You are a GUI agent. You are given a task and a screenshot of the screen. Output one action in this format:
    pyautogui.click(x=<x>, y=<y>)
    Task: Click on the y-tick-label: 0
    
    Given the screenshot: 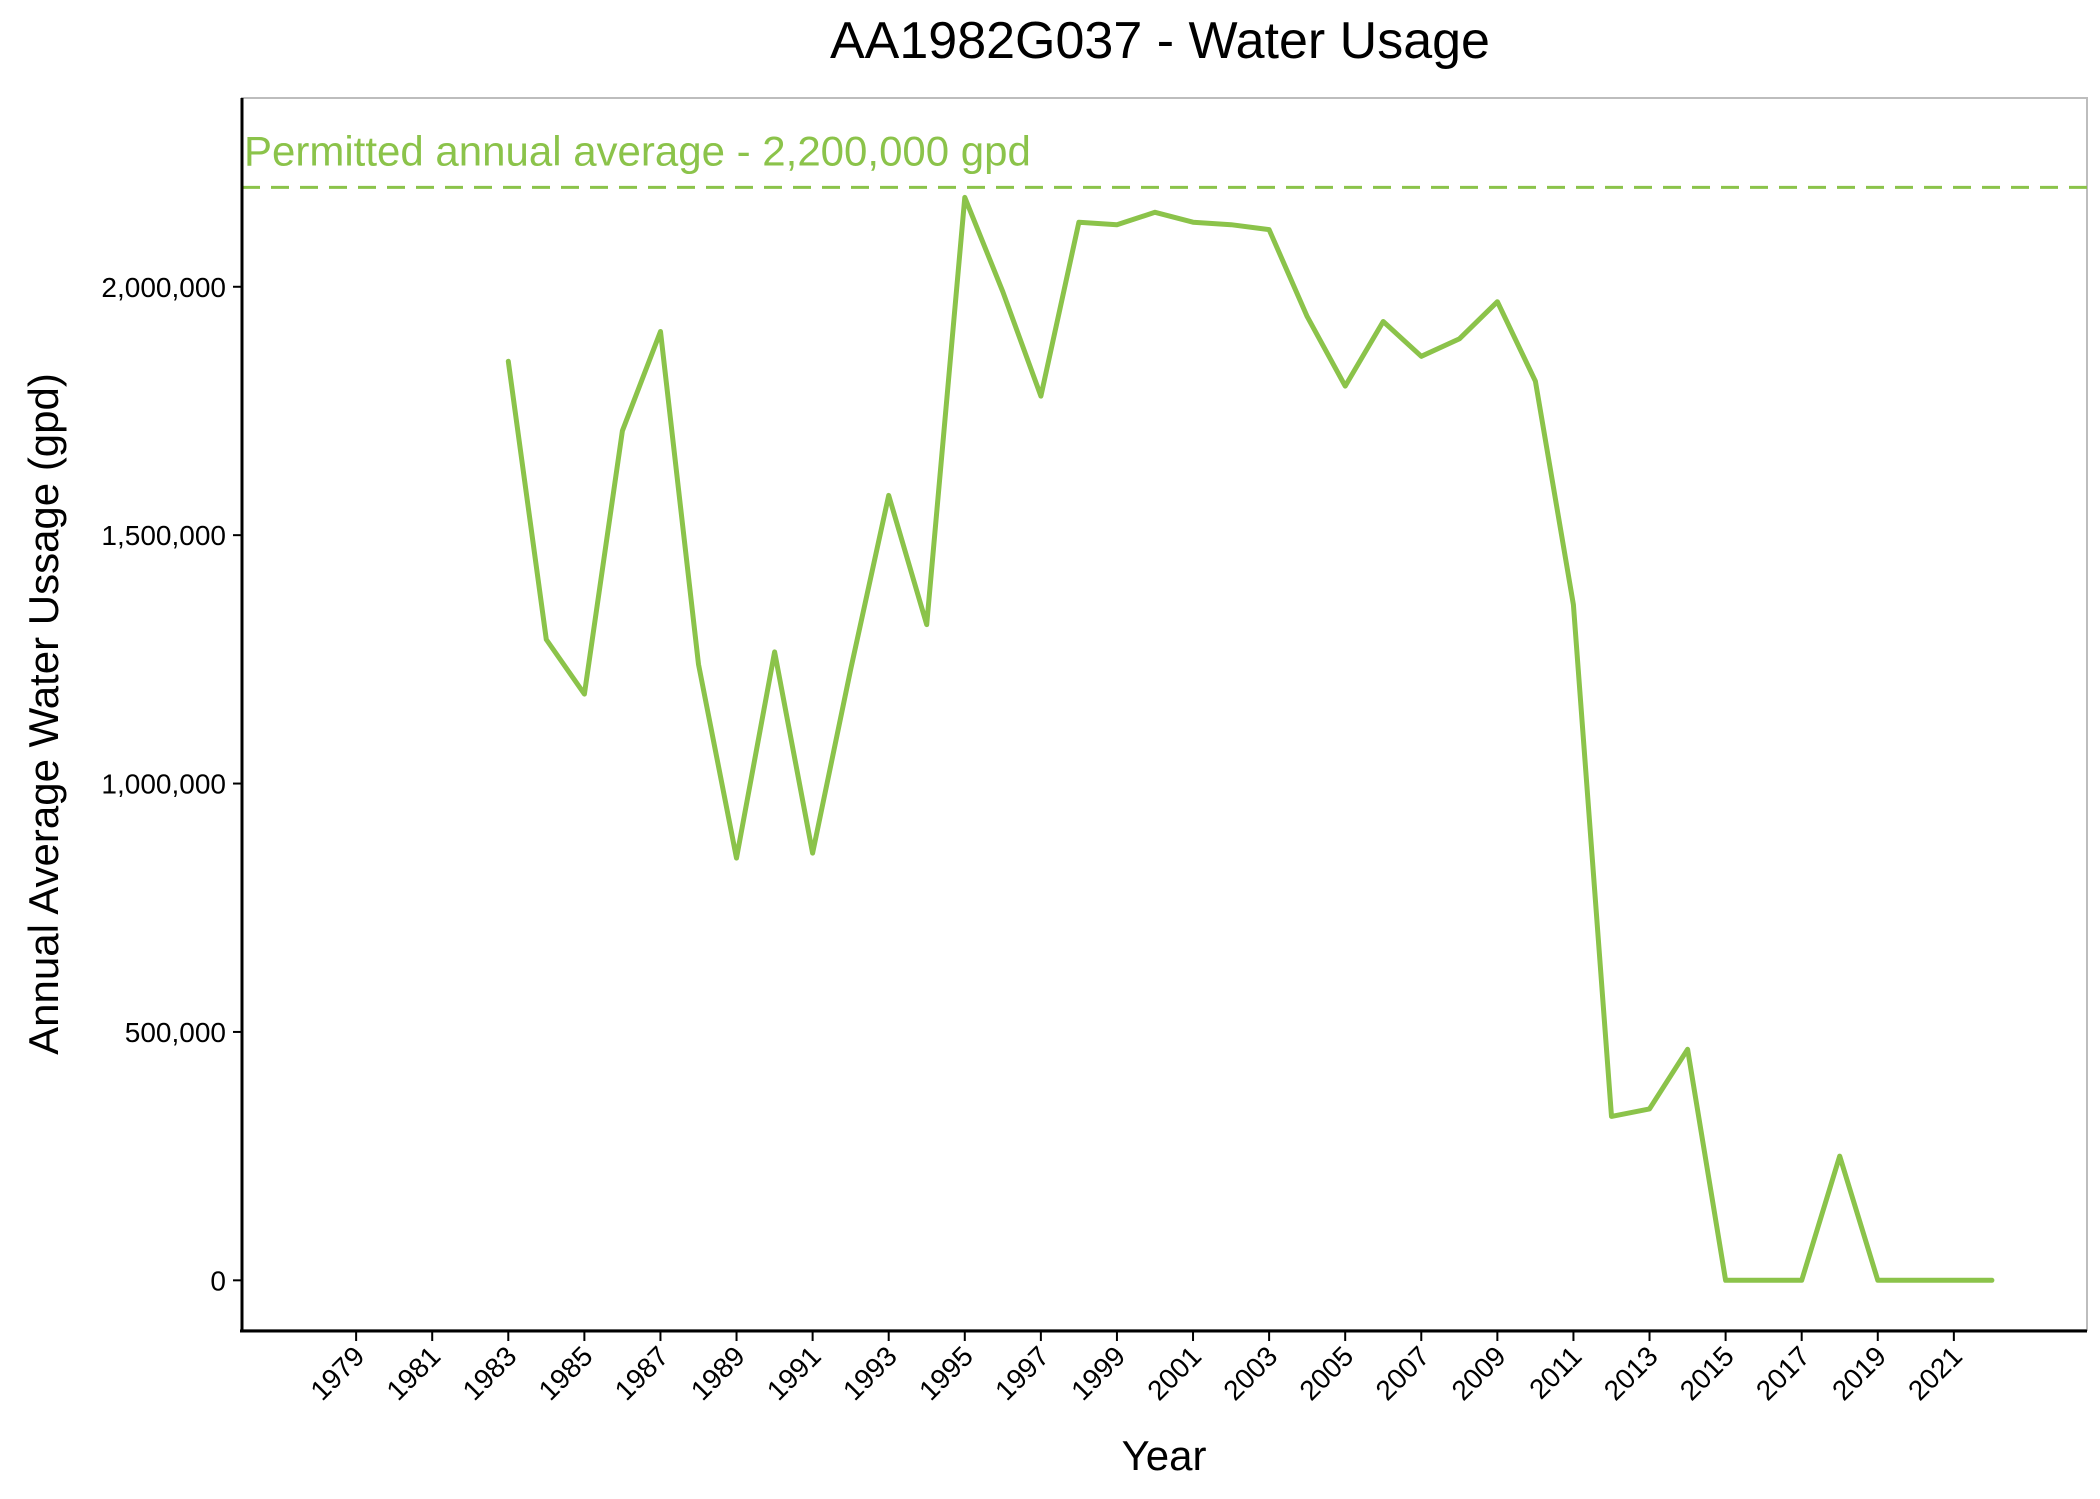 What is the action you would take?
    pyautogui.click(x=218, y=1280)
    